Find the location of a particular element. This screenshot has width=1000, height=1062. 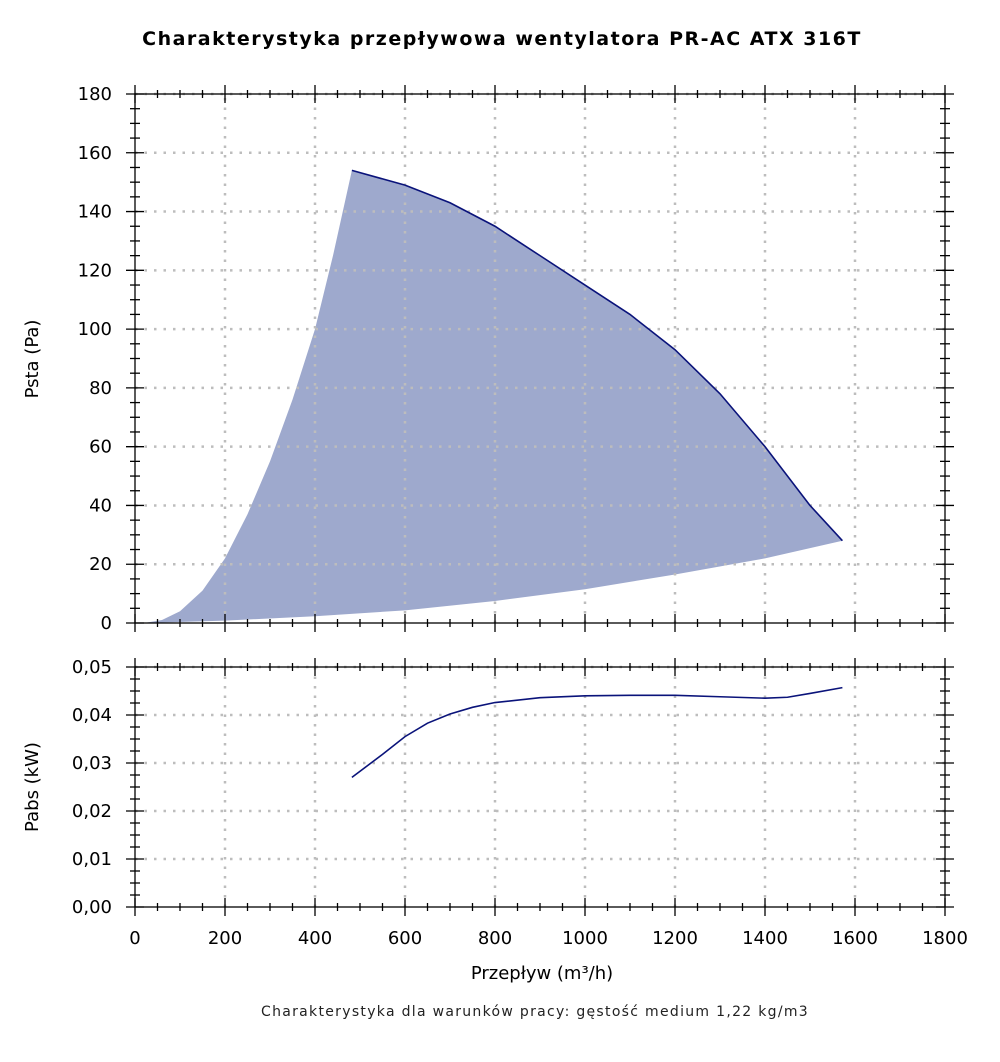

y-tick-label: 80 is located at coordinates (100, 388).